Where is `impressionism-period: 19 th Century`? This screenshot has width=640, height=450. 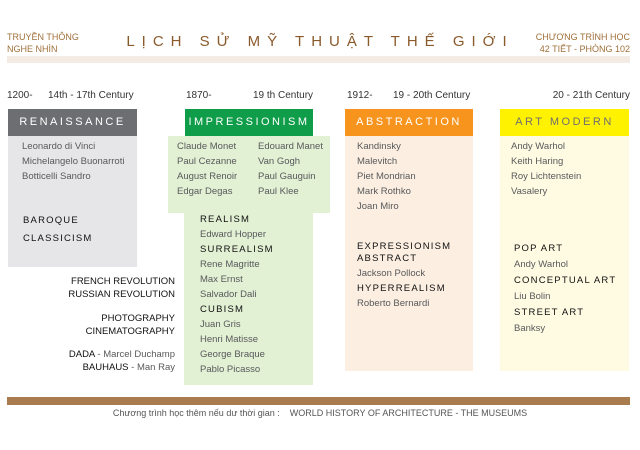
impressionism-period: 19 th Century is located at coordinates (283, 95).